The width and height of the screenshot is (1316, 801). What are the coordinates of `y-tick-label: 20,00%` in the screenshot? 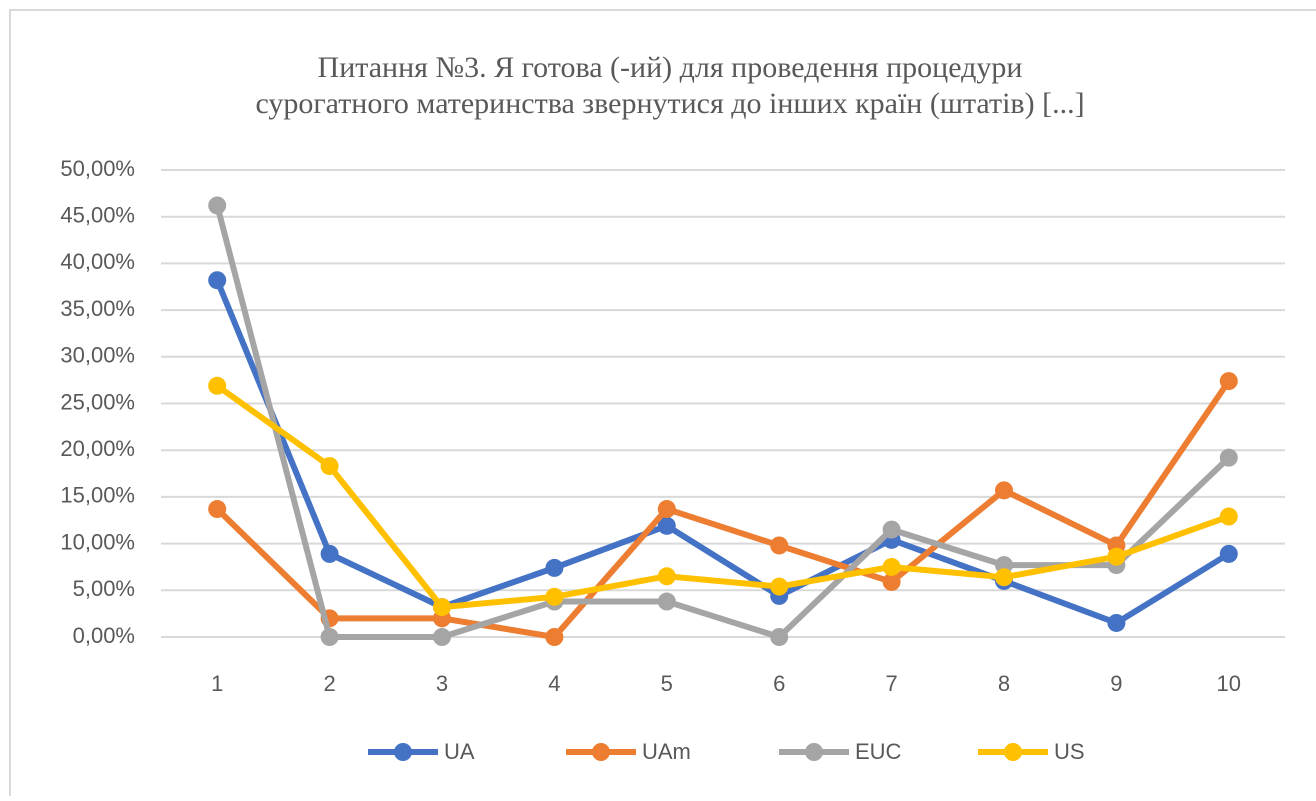 It's located at (97, 448).